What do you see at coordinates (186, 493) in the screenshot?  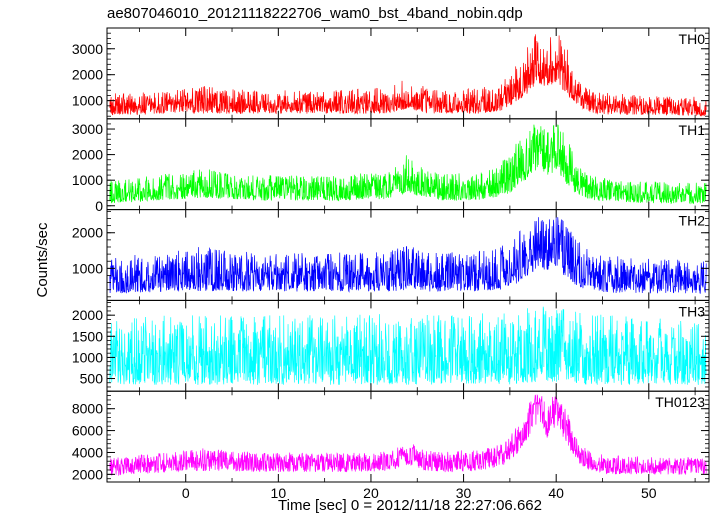 I see `x-tick-label: 0` at bounding box center [186, 493].